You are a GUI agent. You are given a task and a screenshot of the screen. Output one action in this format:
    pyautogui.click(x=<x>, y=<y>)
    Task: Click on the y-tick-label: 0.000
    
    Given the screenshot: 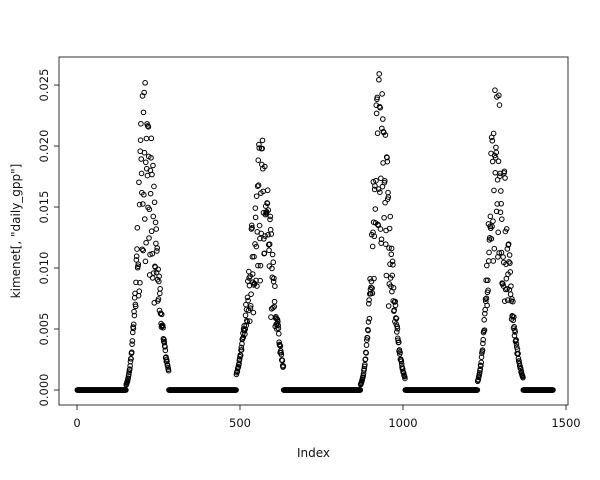 What is the action you would take?
    pyautogui.click(x=44, y=390)
    